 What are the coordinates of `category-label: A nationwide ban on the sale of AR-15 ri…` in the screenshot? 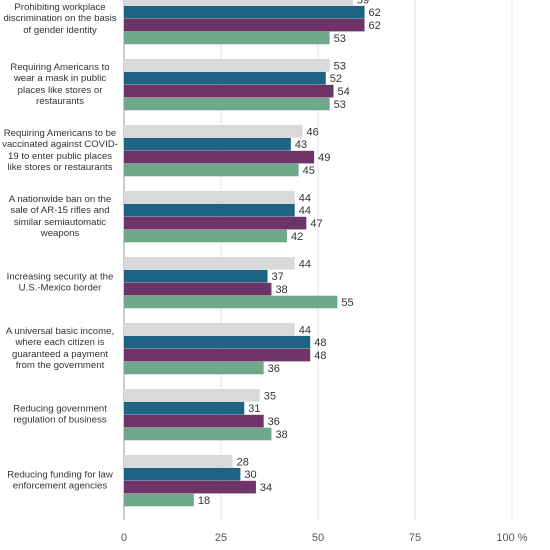 It's located at (60, 216).